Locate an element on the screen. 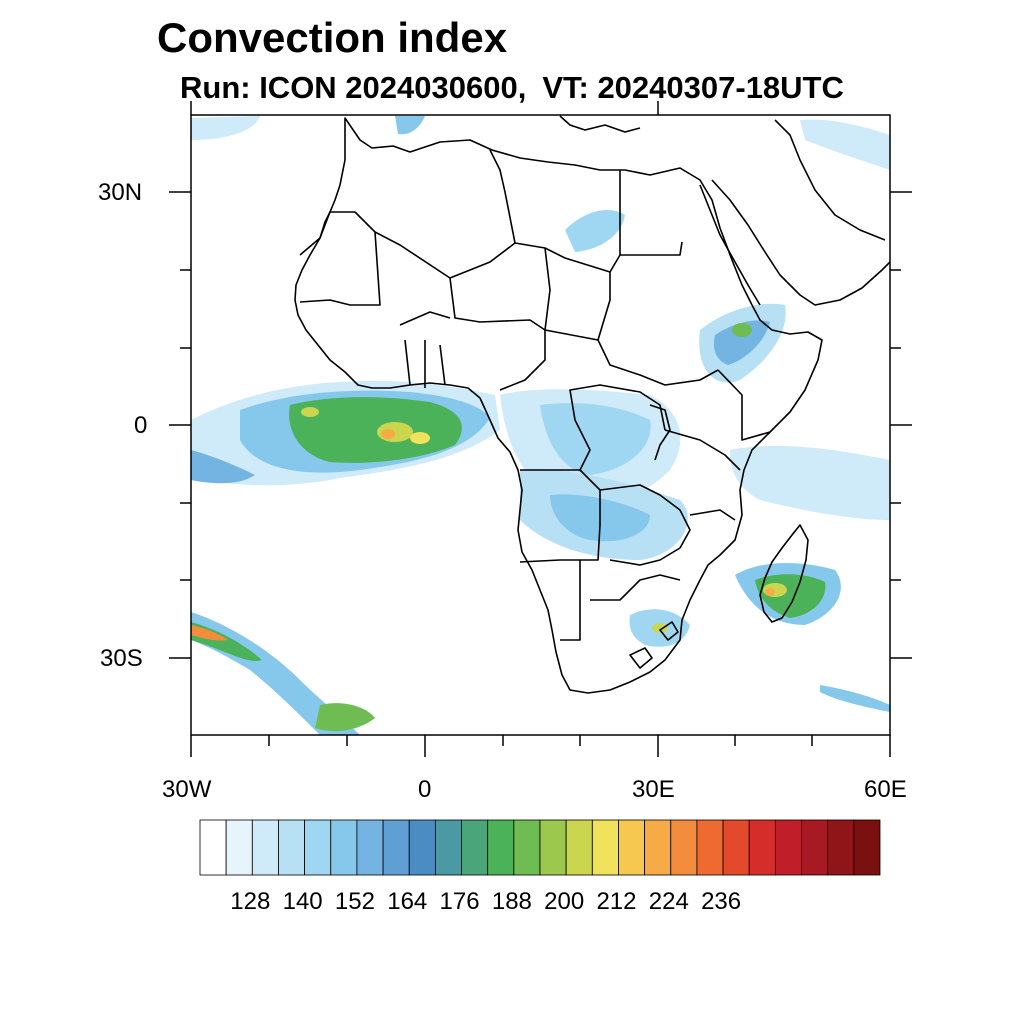  convection-area-indian-ocean is located at coordinates (809, 482).